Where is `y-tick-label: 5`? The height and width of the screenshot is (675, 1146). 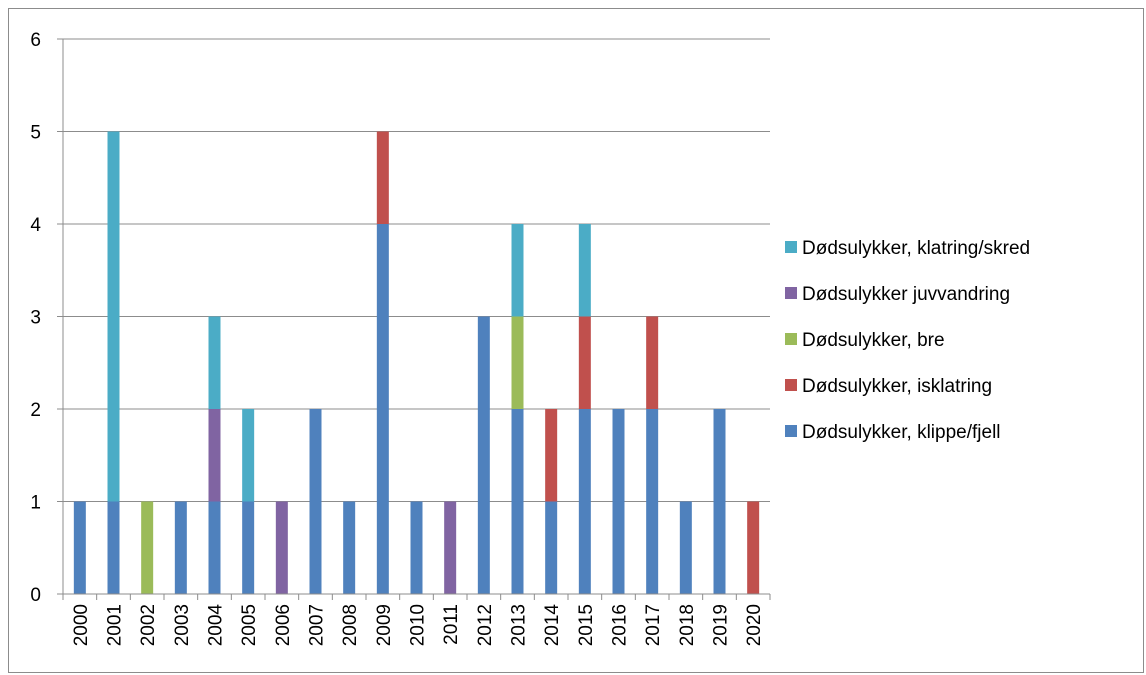
y-tick-label: 5 is located at coordinates (35, 133).